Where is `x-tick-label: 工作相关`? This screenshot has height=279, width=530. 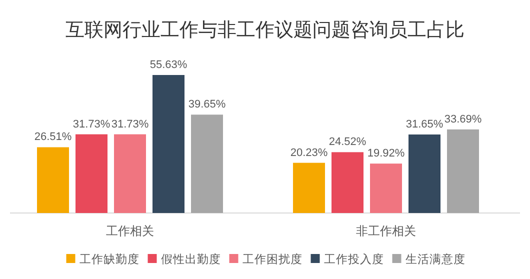 x-tick-label: 工作相关 is located at coordinates (130, 231).